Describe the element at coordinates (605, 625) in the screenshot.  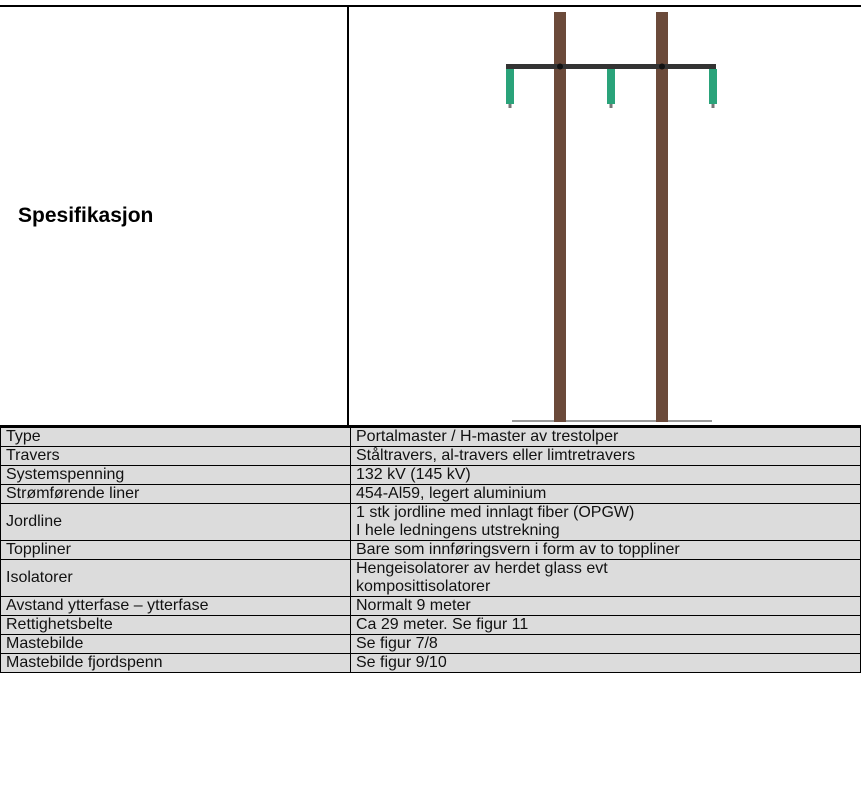
I see `spec-value: Ca 29 meter. Se figur 11` at that location.